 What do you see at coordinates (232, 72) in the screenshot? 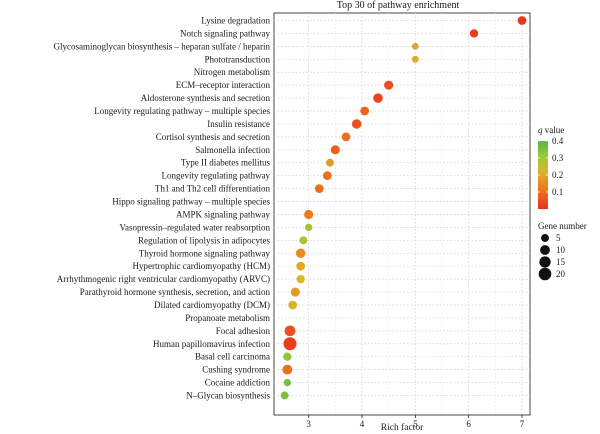
I see `pathway-label: Nitrogen metabolism` at bounding box center [232, 72].